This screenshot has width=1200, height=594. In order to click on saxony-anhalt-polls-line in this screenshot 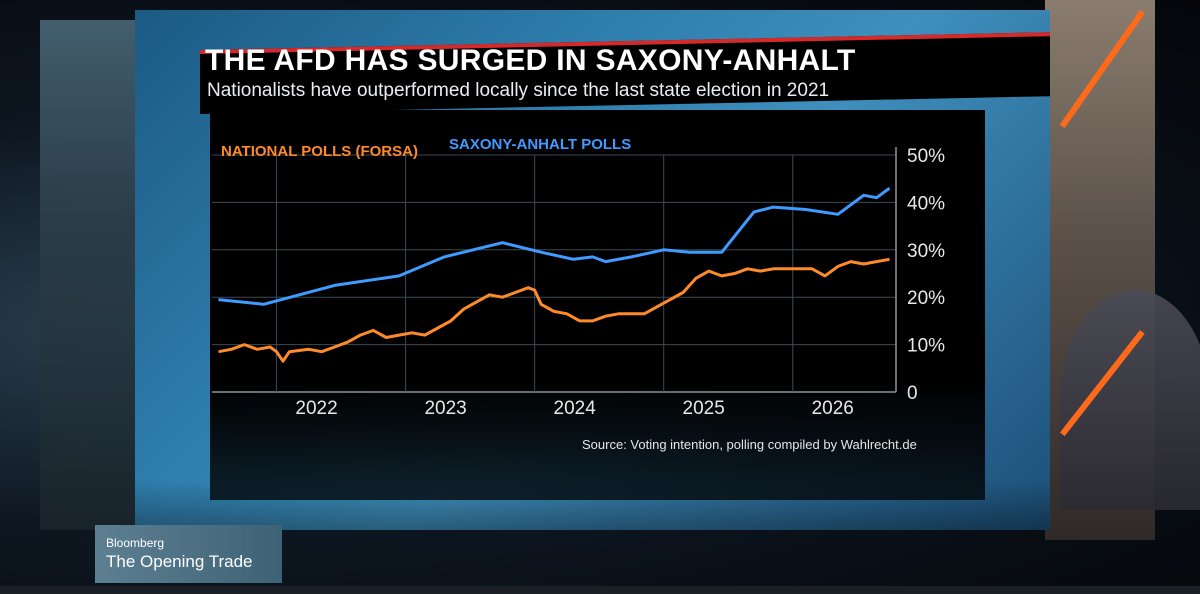, I will do `click(554, 246)`.